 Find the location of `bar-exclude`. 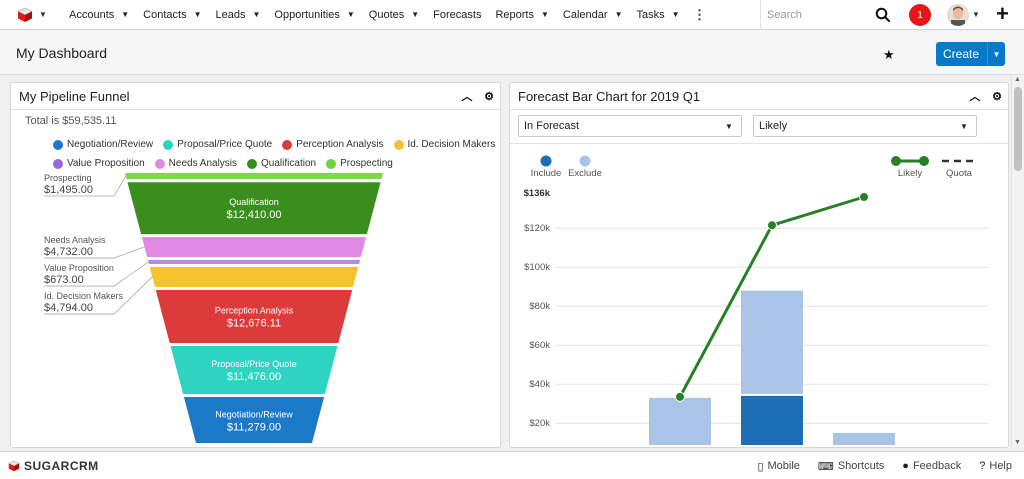

bar-exclude is located at coordinates (864, 438).